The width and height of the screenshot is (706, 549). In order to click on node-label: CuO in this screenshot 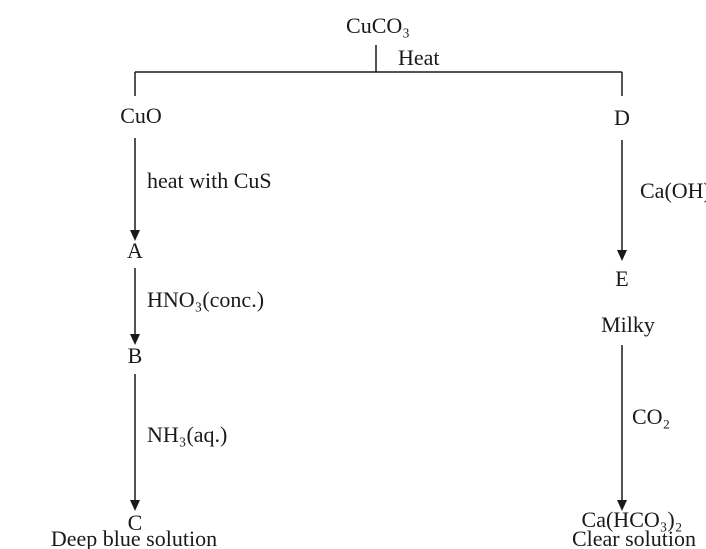, I will do `click(141, 115)`.